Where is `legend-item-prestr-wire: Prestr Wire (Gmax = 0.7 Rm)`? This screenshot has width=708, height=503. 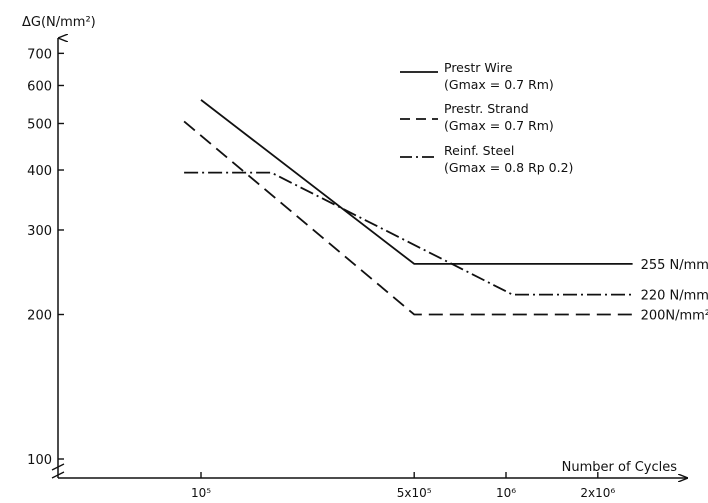
legend-item-prestr-wire: Prestr Wire (Gmax = 0.7 Rm) is located at coordinates (477, 76).